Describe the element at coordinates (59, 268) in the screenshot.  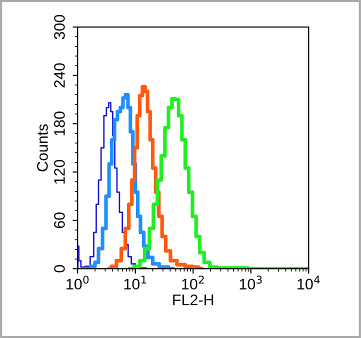
I see `y-tick-label: 0` at that location.